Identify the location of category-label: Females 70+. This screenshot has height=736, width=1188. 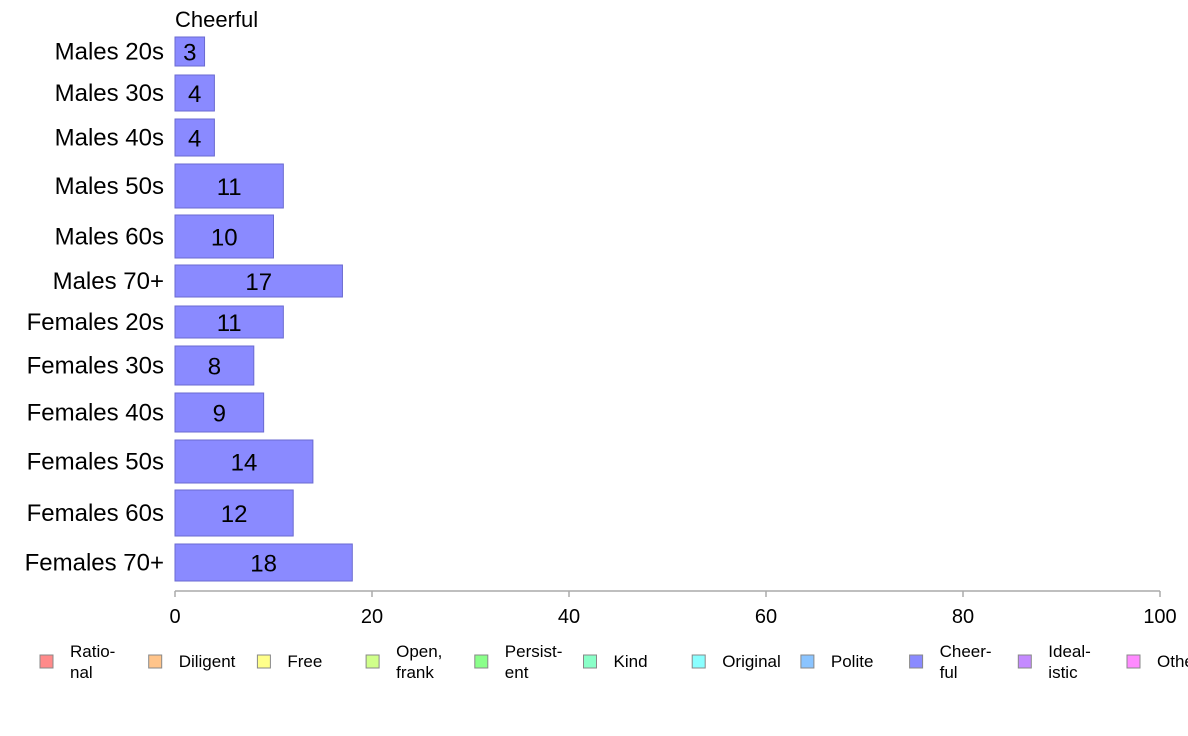
(94, 563).